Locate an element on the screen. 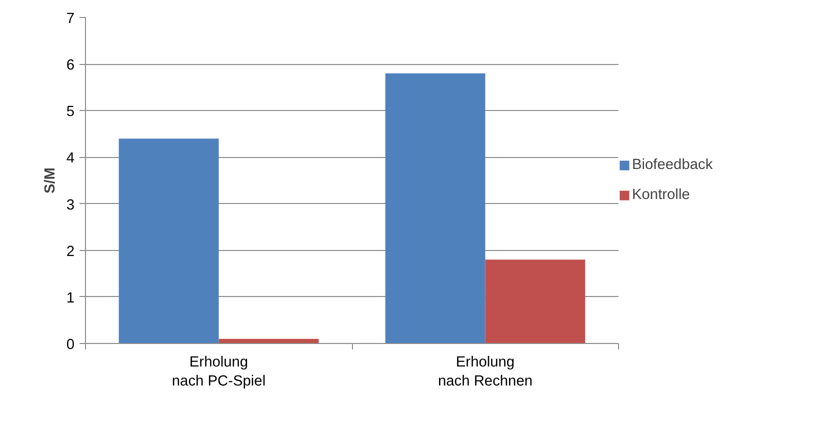  y-tick-label: 1 is located at coordinates (70, 298).